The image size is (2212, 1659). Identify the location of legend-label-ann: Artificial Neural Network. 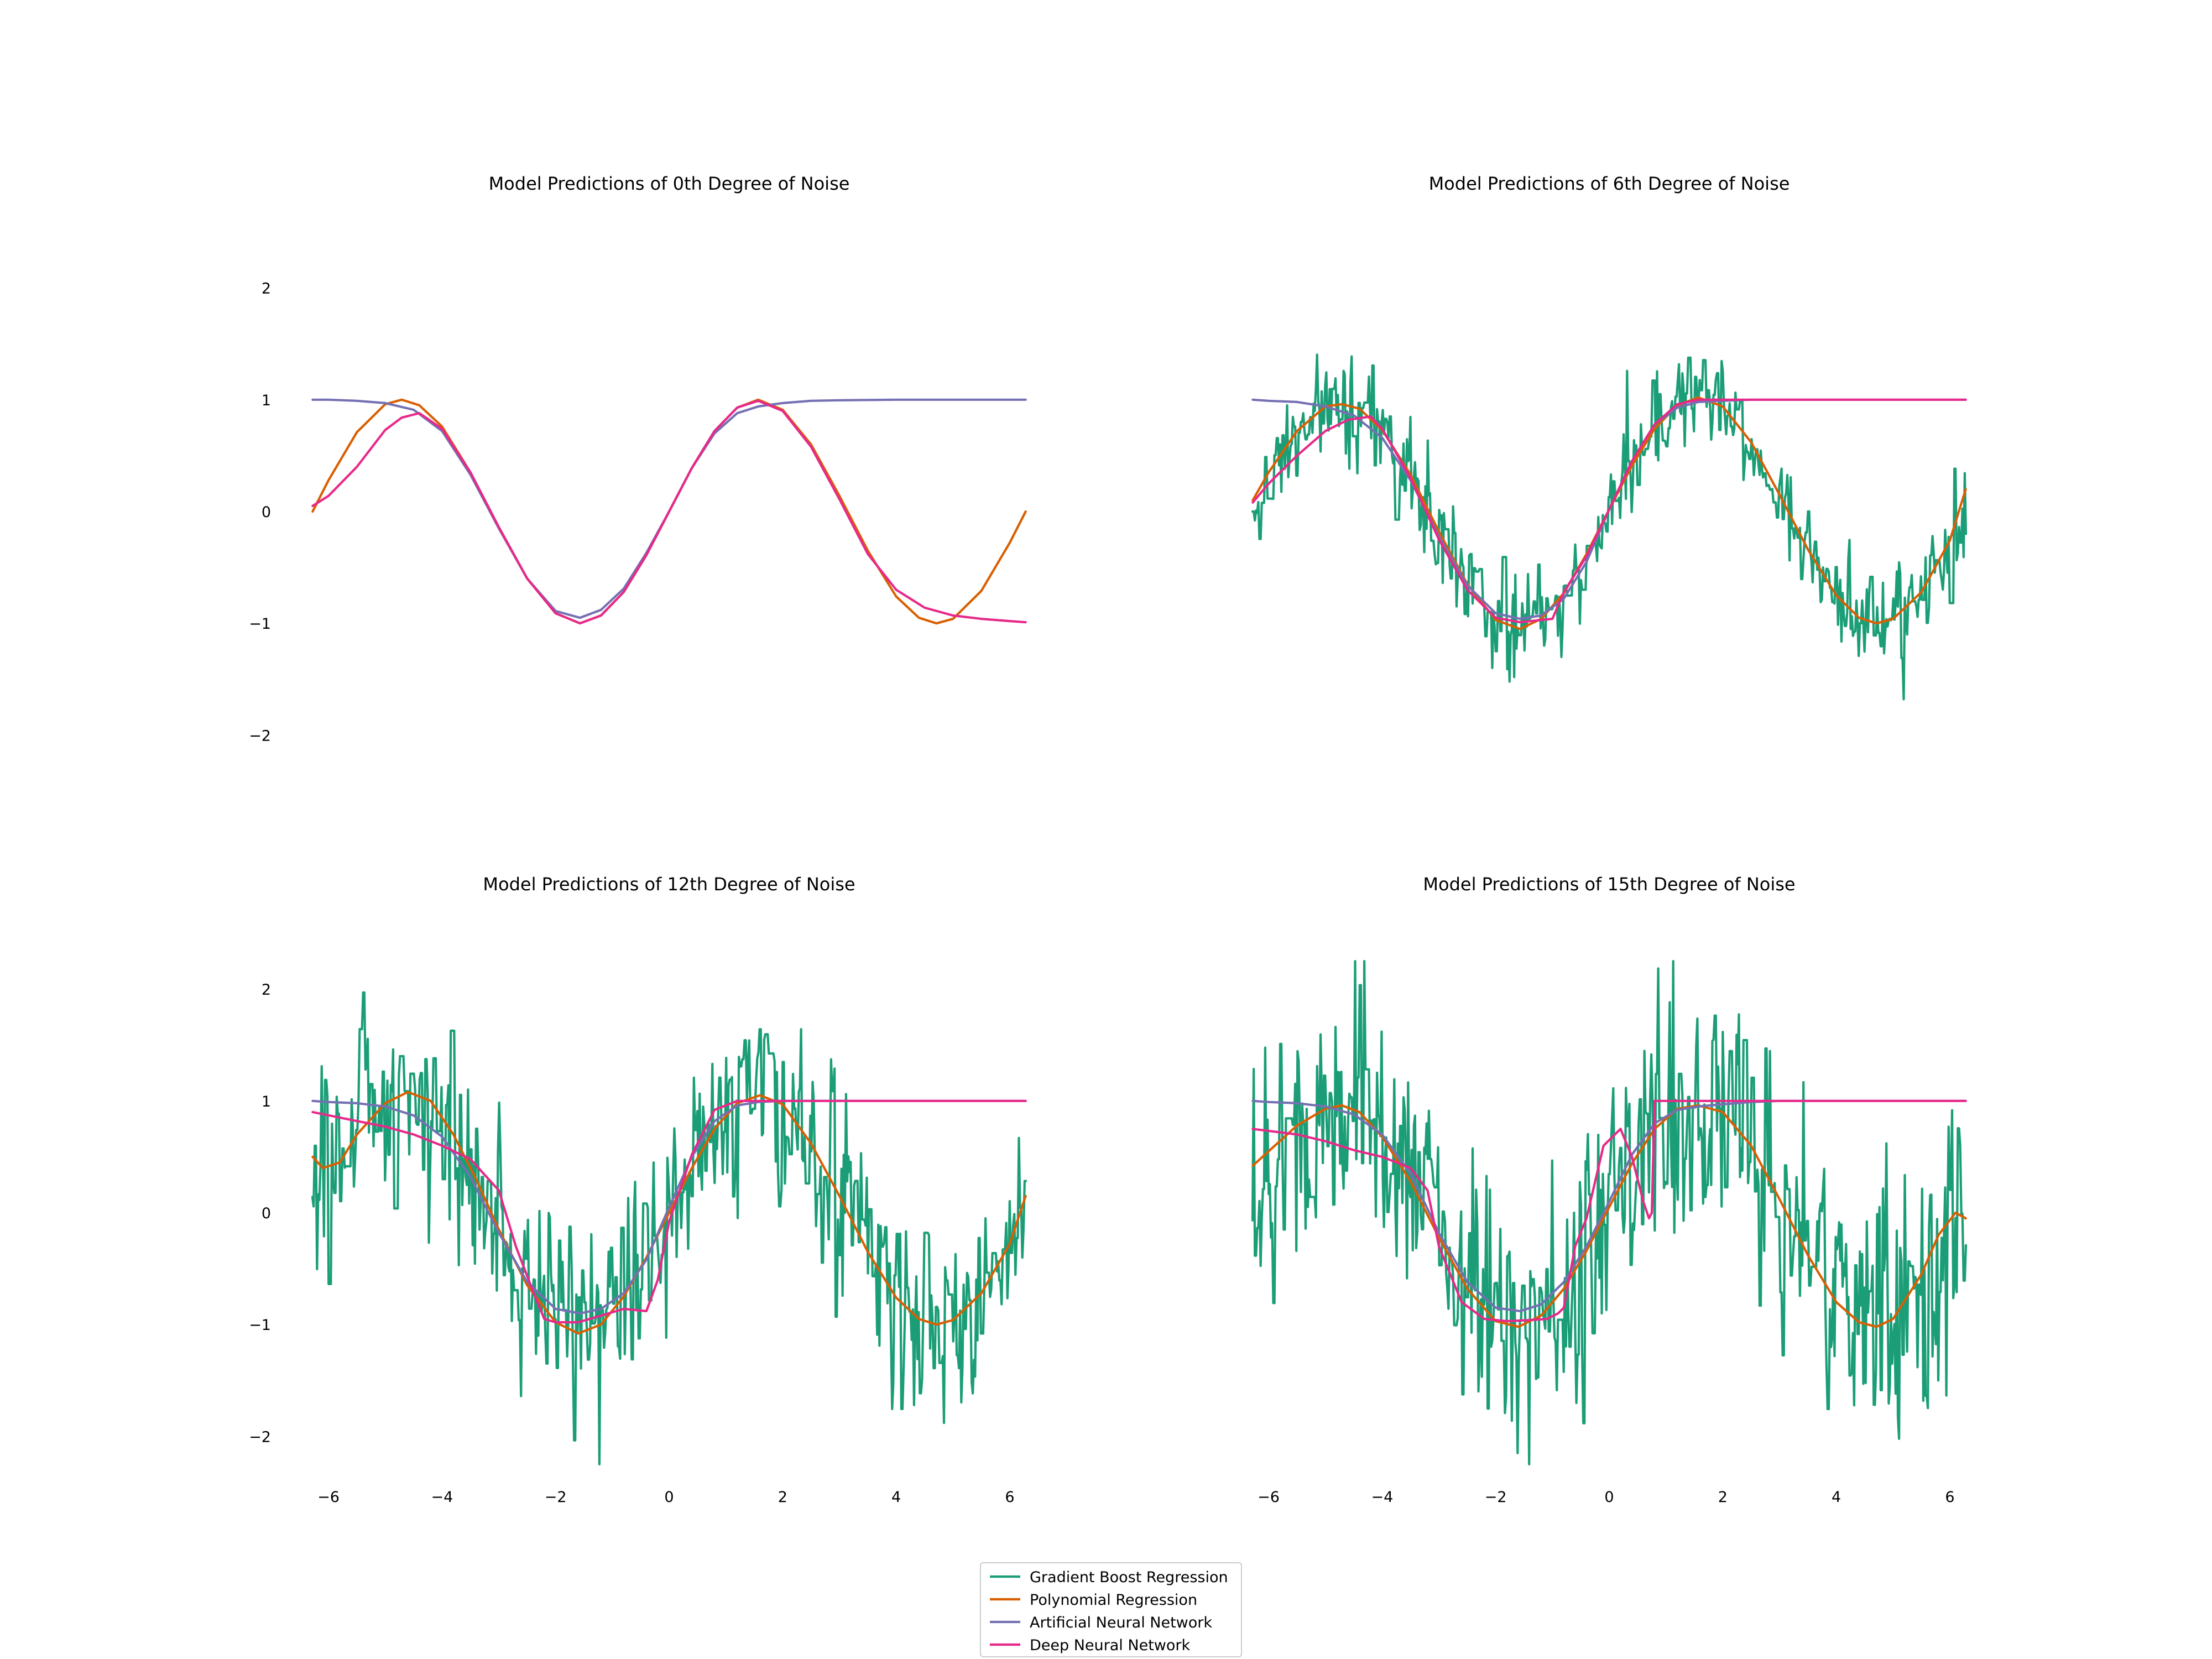
(1121, 1623).